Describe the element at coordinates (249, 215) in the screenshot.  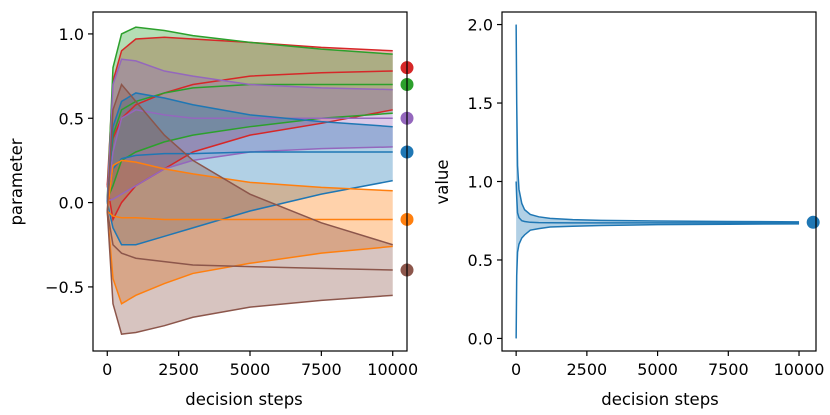
I see `mean-line-left-orange` at that location.